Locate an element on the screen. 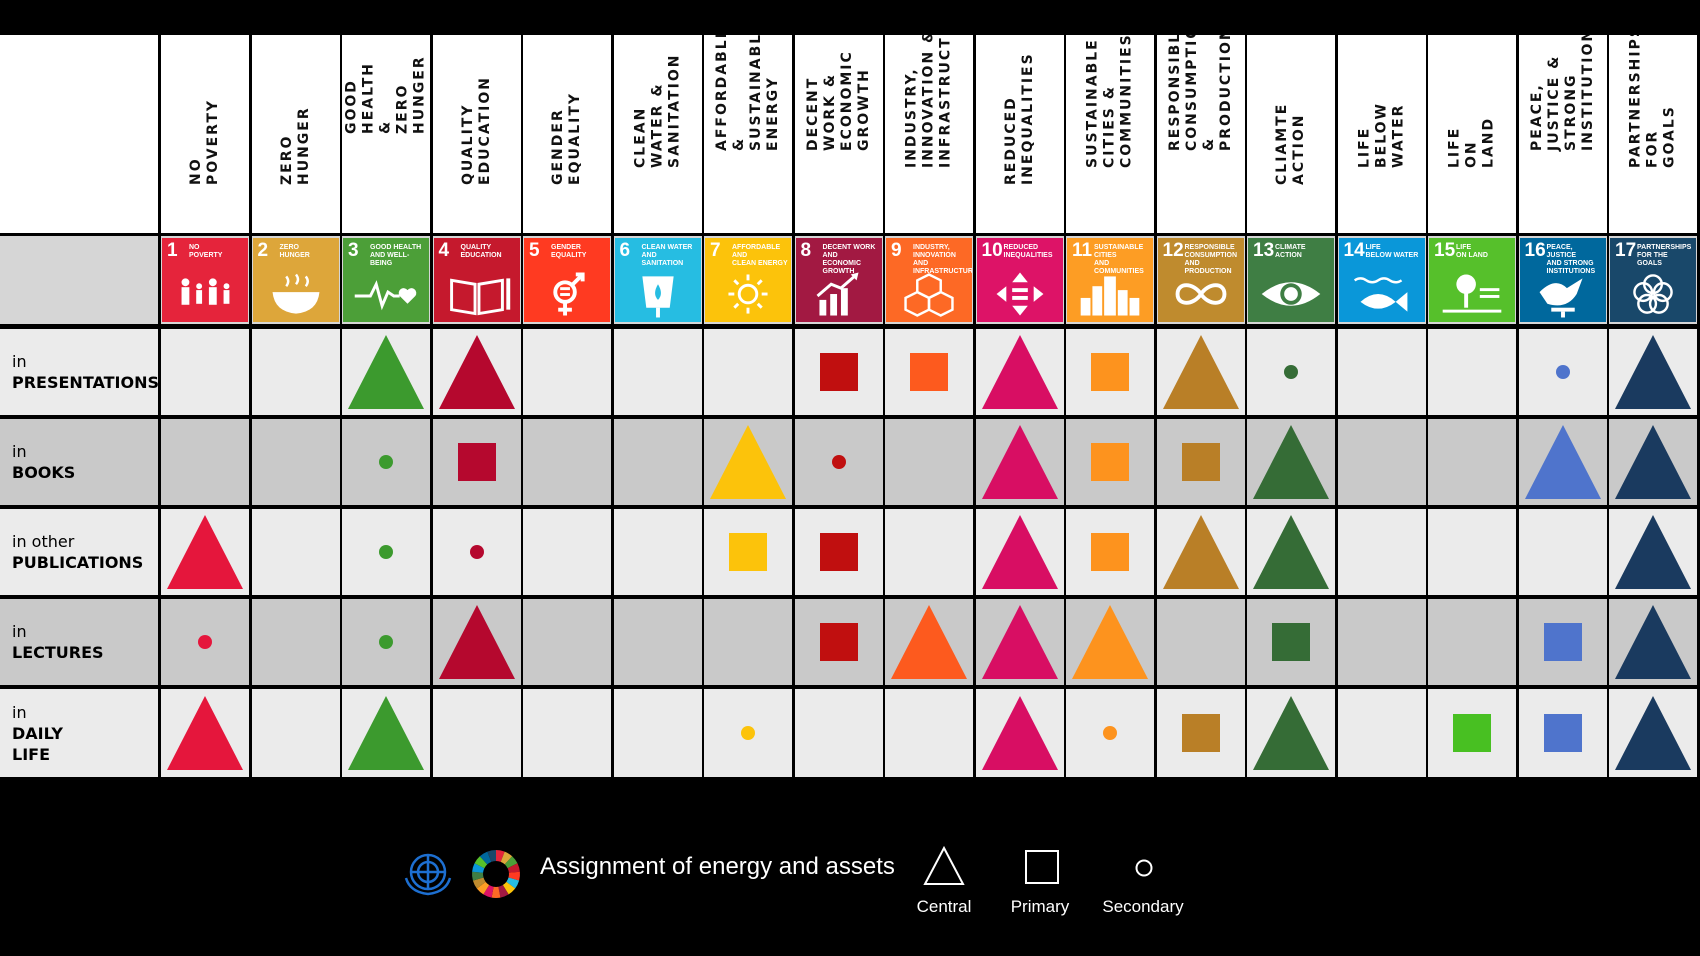 The height and width of the screenshot is (956, 1700). row-label: in other PUBLICATIONS is located at coordinates (79, 552).